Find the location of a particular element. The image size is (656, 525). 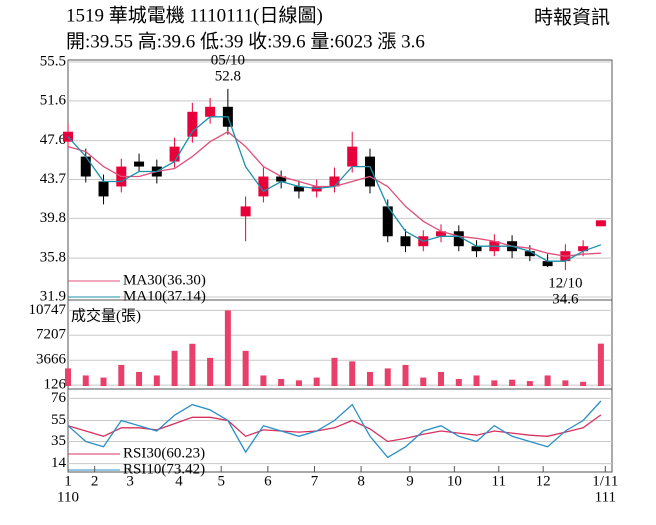

y-tick-label: 47.6 is located at coordinates (53, 140).